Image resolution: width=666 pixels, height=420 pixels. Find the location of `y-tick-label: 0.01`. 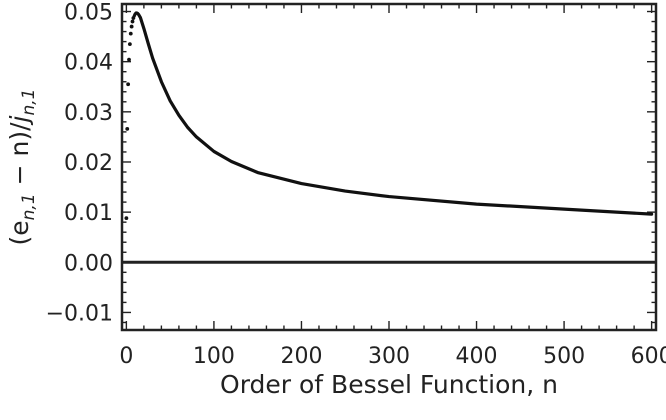

y-tick-label: 0.01 is located at coordinates (88, 213).